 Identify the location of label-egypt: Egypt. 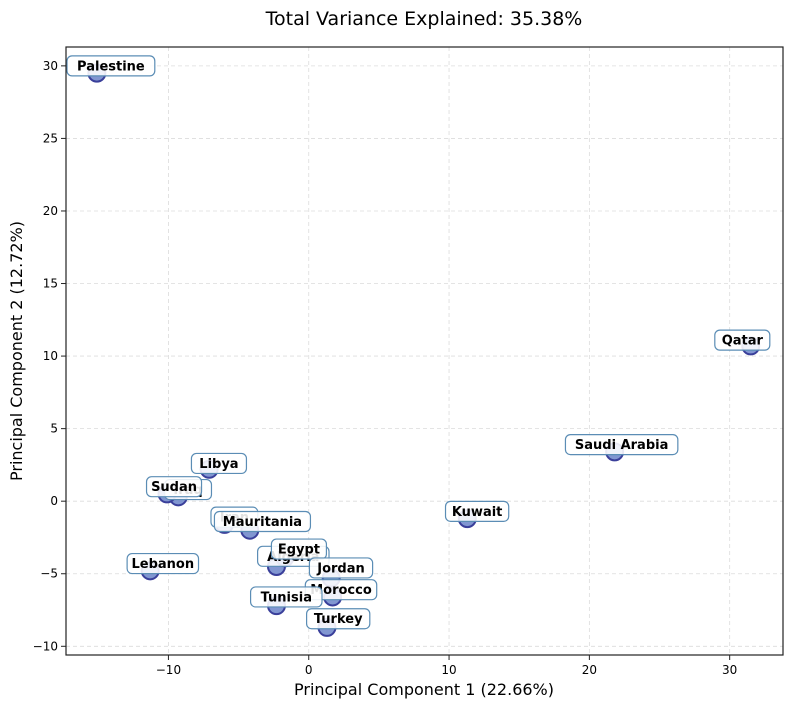
(299, 549).